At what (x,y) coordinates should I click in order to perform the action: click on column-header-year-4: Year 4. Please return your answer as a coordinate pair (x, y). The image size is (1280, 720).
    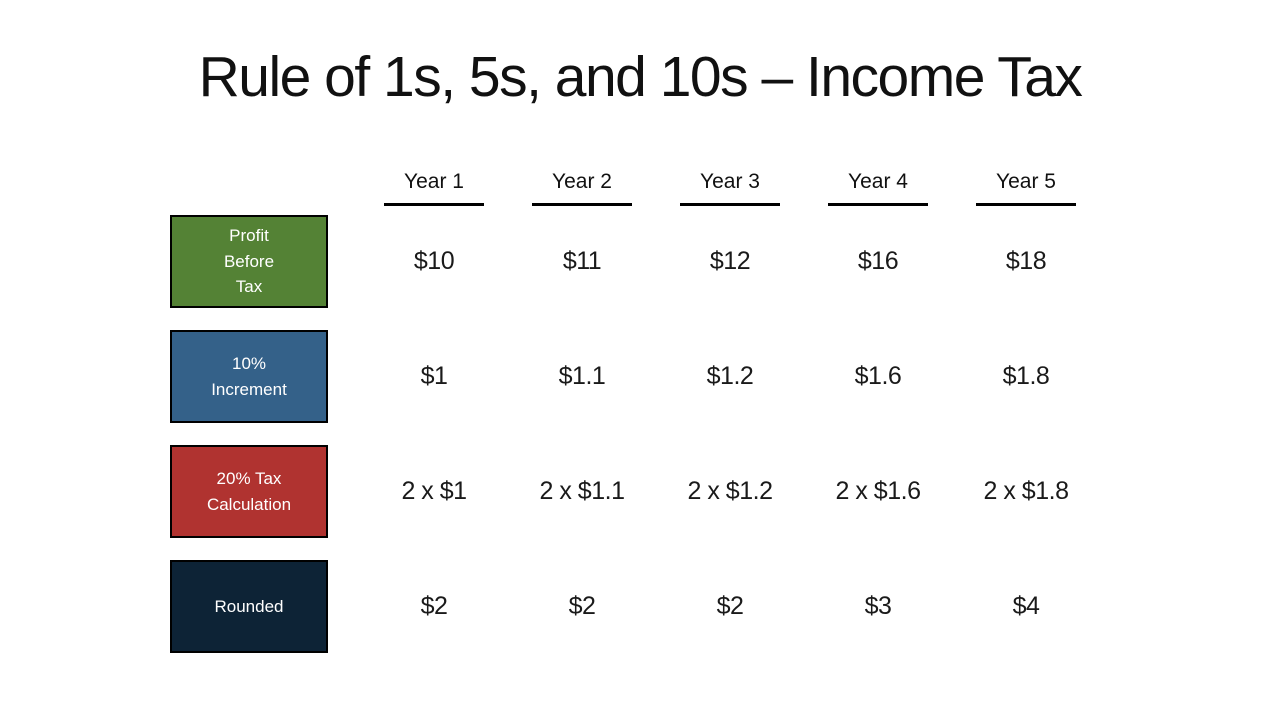
    Looking at the image, I should click on (878, 188).